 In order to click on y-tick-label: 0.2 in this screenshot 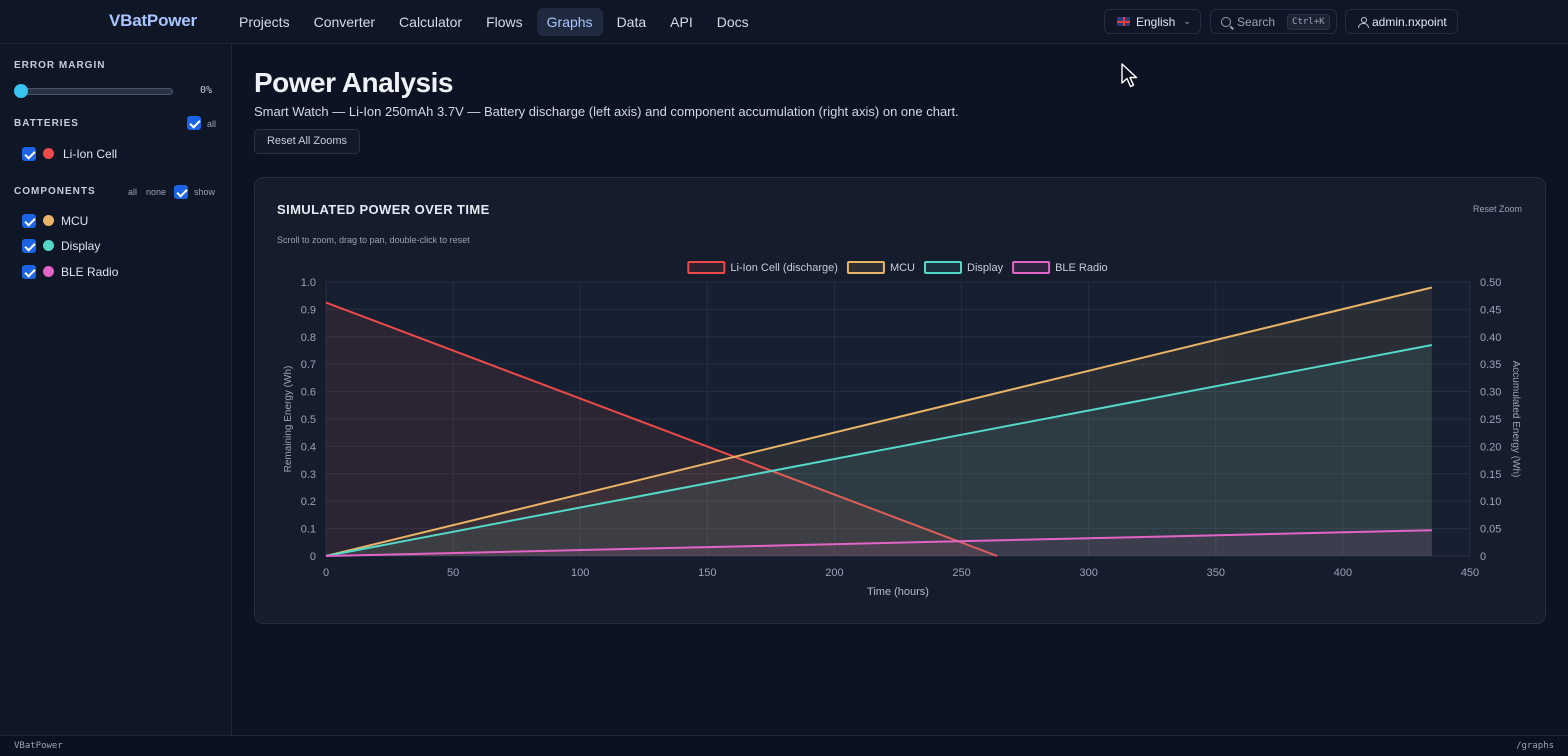, I will do `click(308, 502)`.